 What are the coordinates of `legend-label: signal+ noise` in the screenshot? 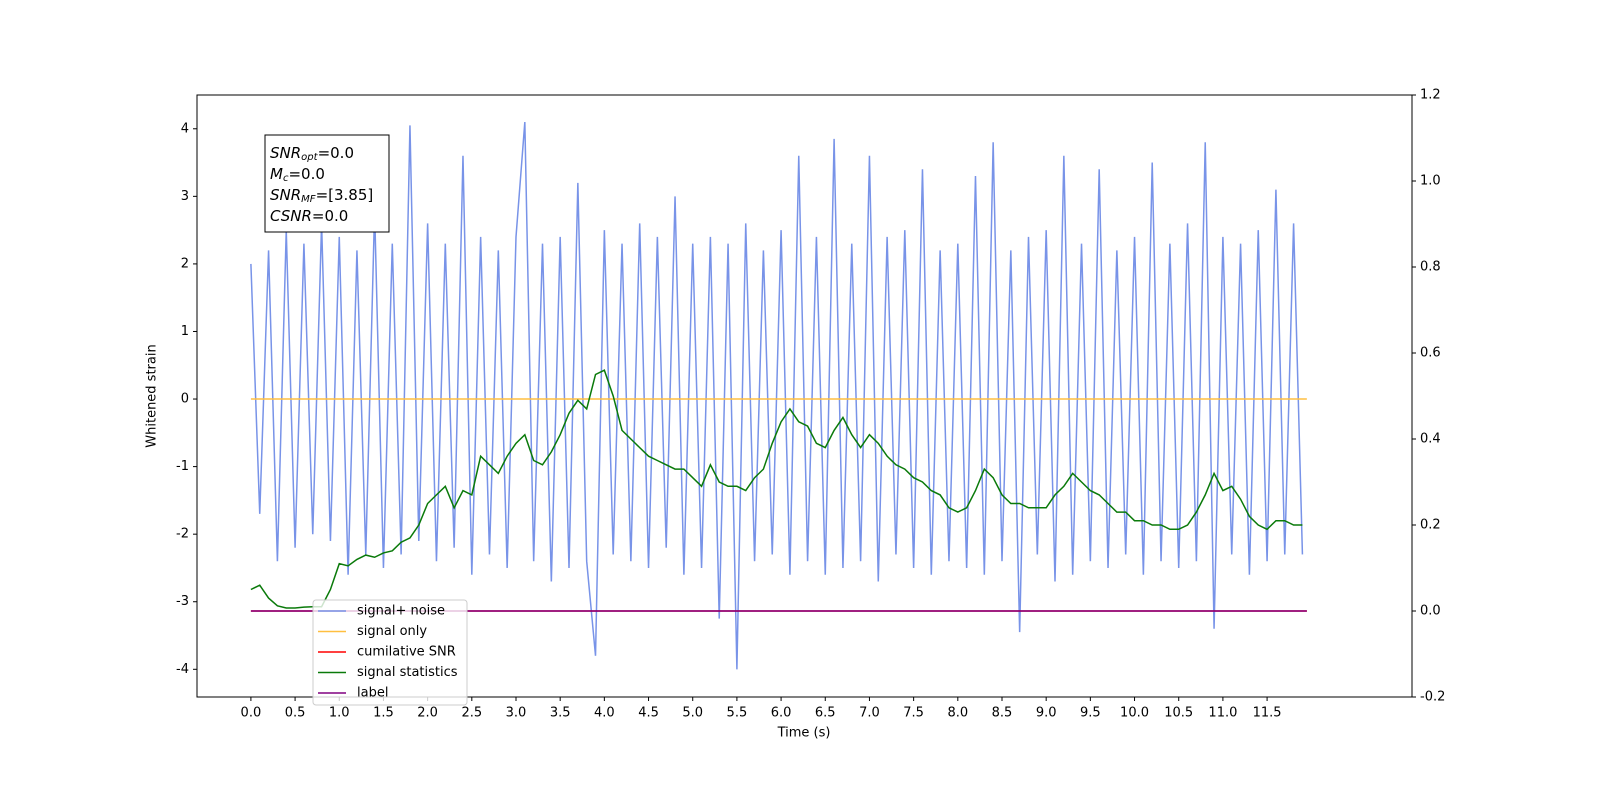 It's located at (401, 611).